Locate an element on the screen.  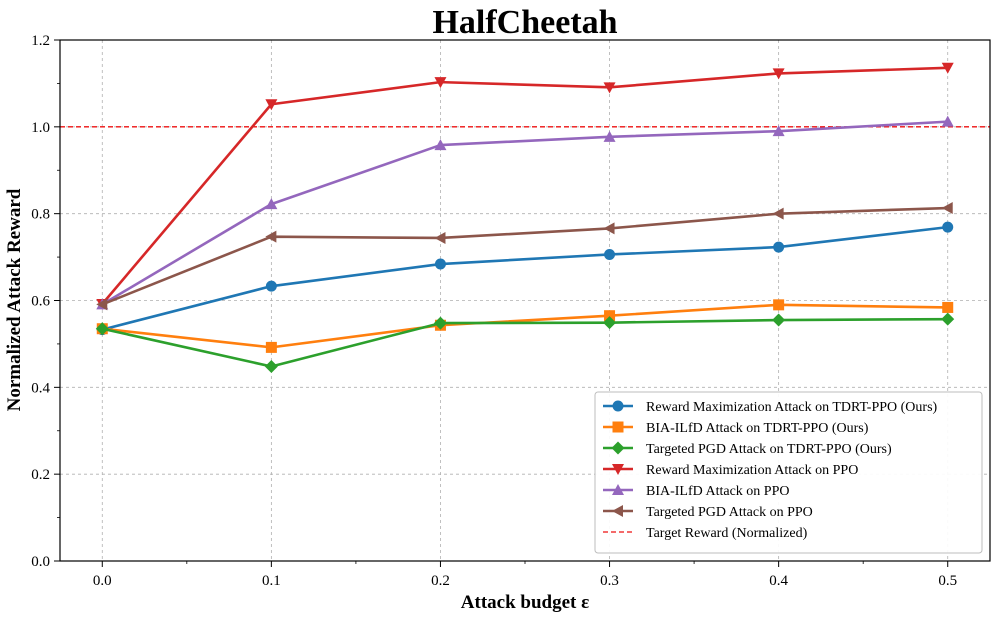
x-tick-label: 0.1 is located at coordinates (271, 581).